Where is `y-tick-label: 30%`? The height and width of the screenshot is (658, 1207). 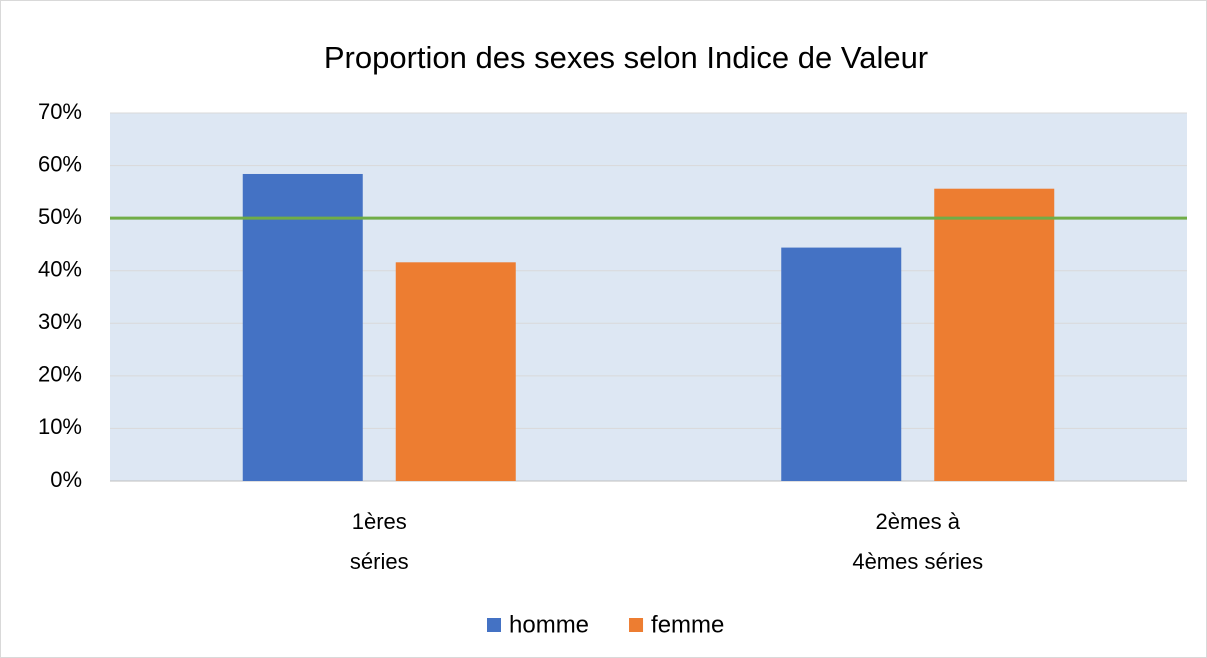
y-tick-label: 30% is located at coordinates (60, 321).